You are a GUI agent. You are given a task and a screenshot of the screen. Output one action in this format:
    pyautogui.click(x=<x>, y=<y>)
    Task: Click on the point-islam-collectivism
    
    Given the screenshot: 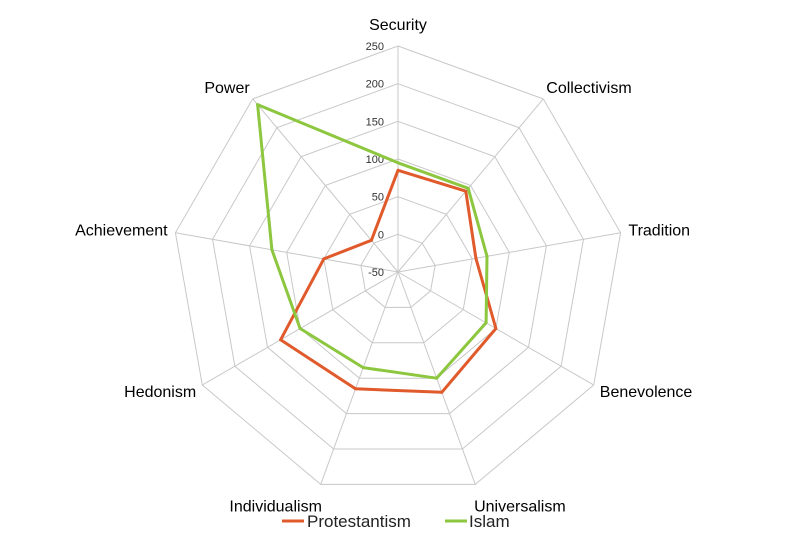 What is the action you would take?
    pyautogui.click(x=468, y=188)
    